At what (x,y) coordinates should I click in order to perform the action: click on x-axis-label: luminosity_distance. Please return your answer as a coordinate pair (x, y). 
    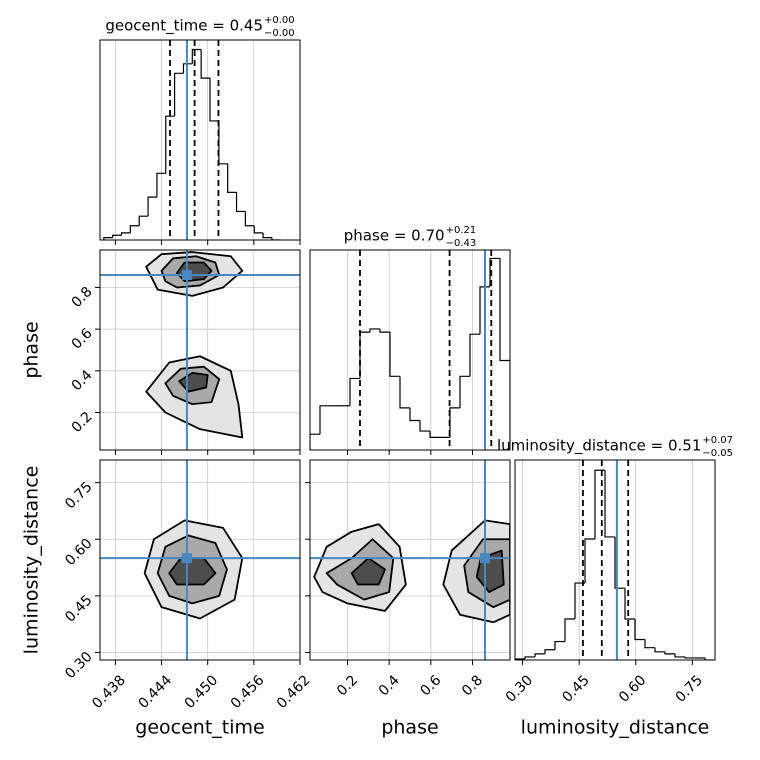
    Looking at the image, I should click on (615, 728).